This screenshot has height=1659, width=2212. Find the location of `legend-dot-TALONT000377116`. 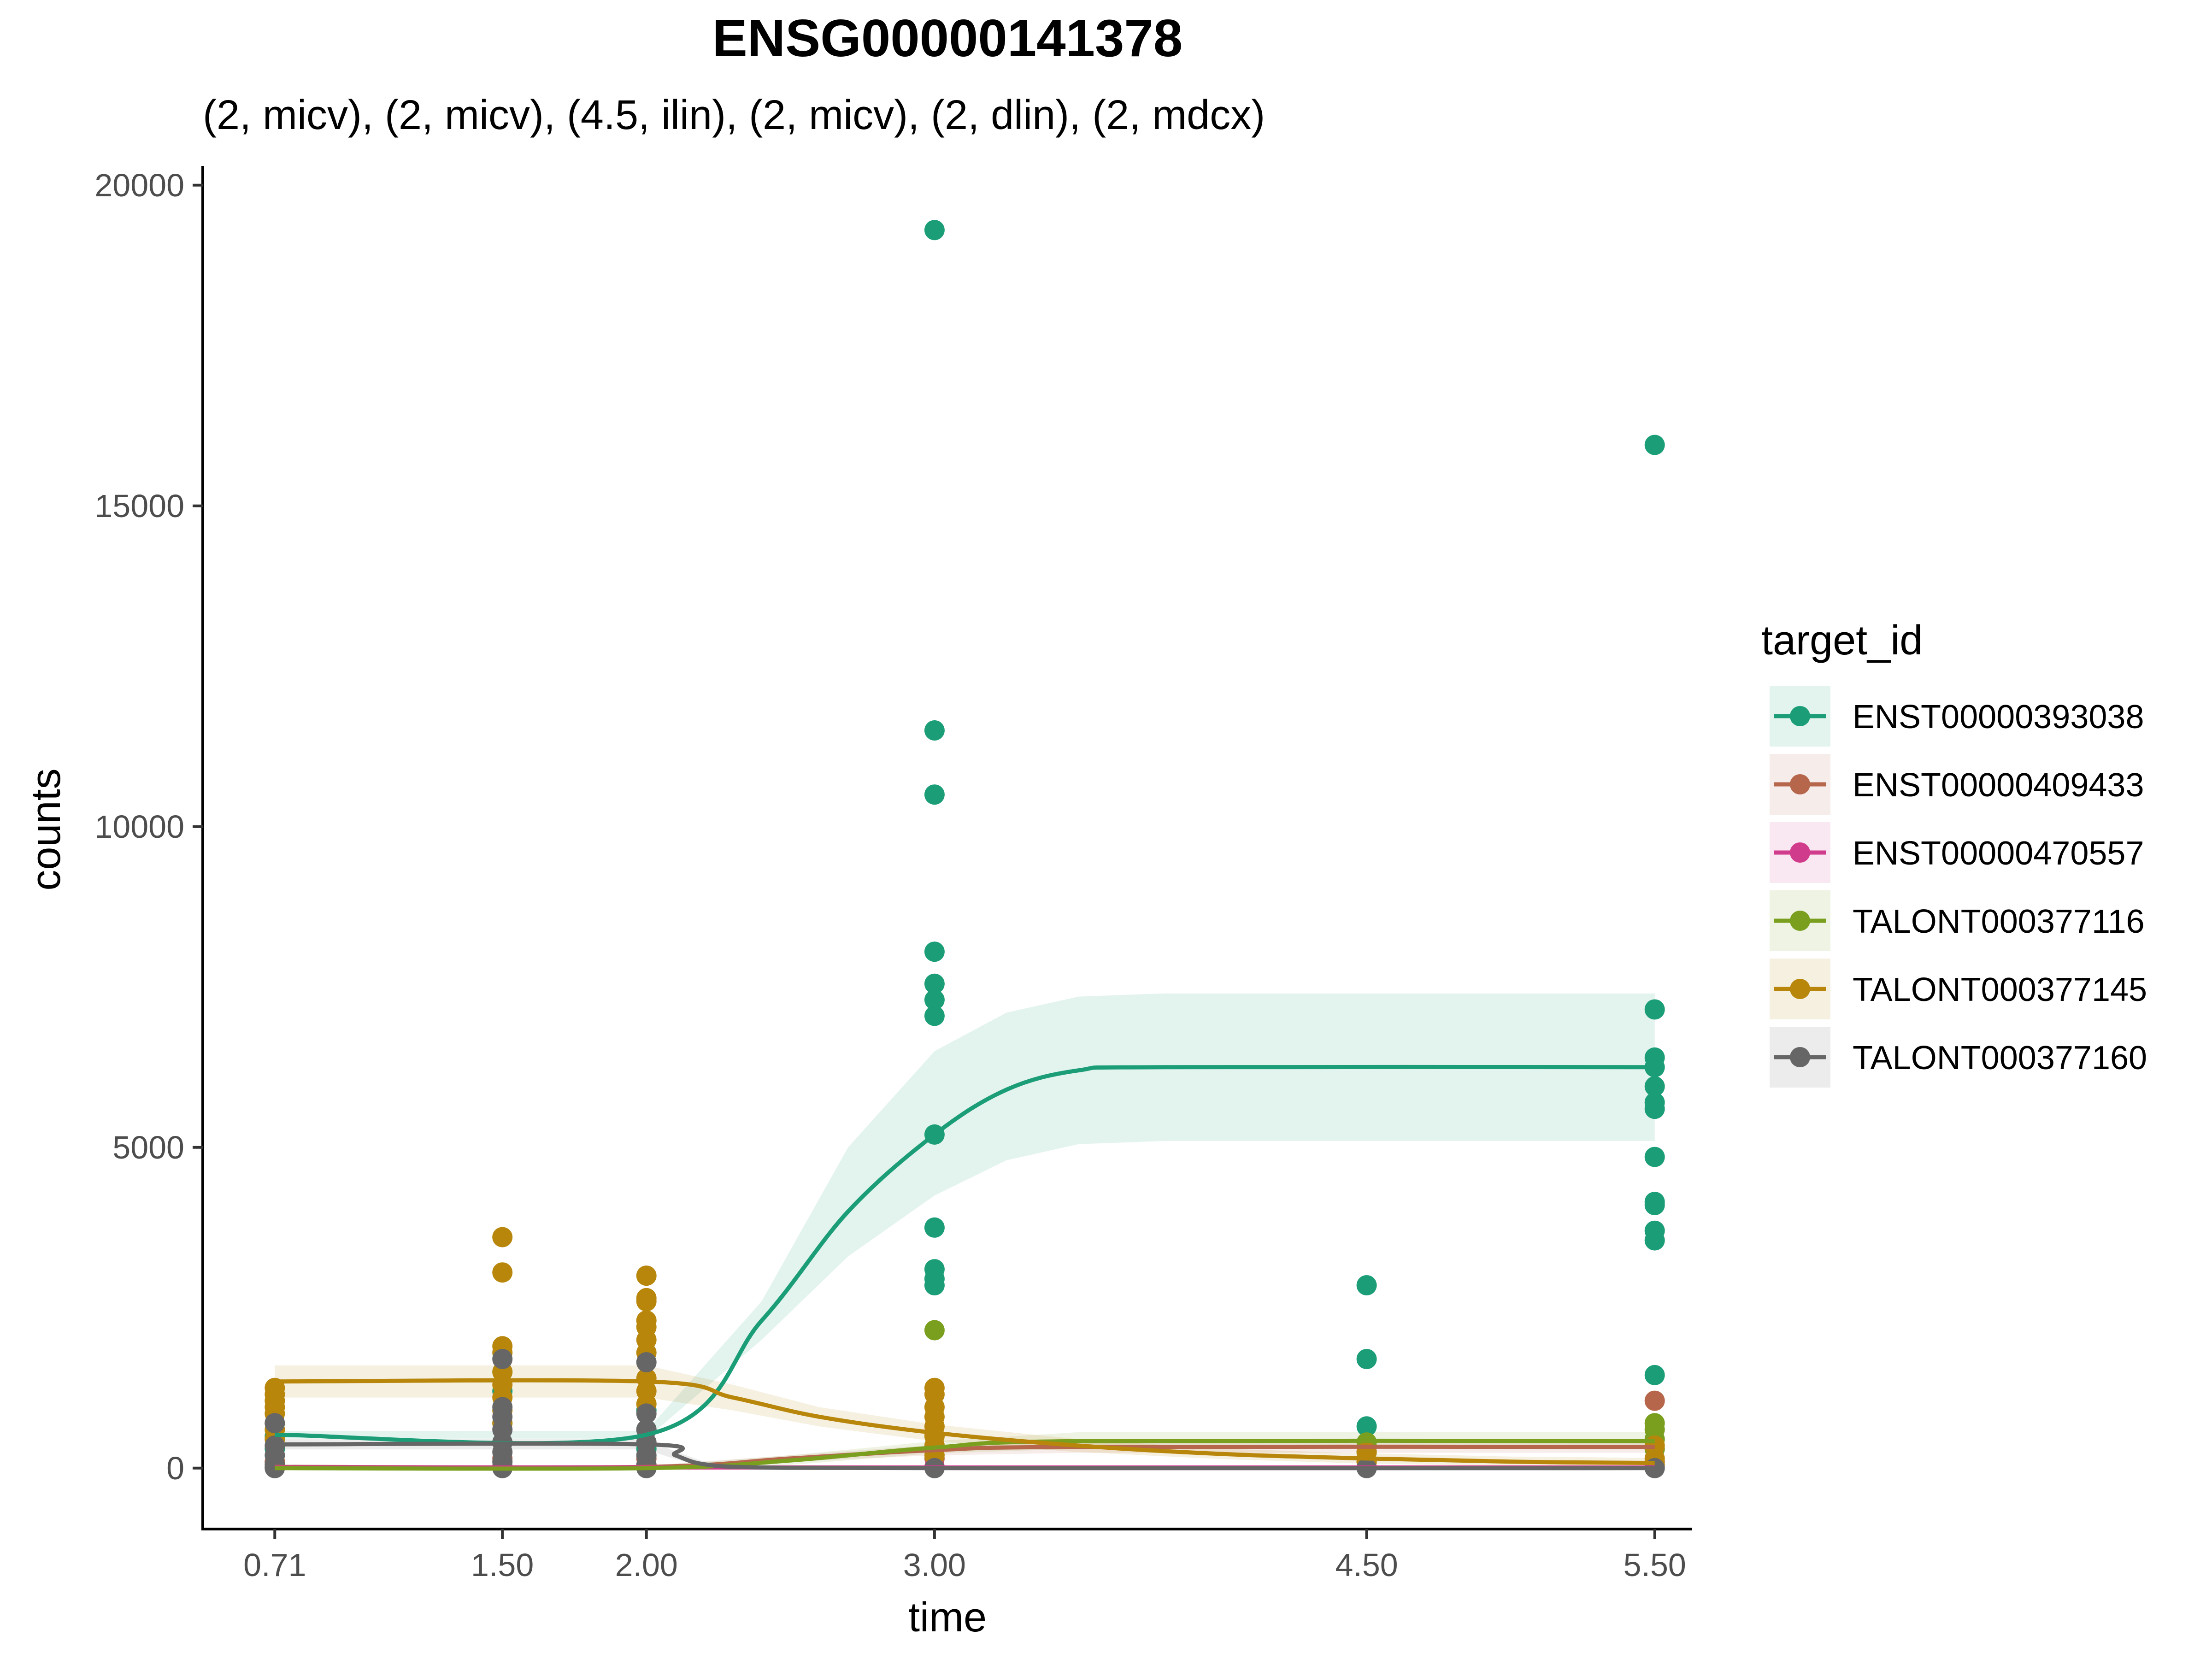

legend-dot-TALONT000377116 is located at coordinates (1800, 921).